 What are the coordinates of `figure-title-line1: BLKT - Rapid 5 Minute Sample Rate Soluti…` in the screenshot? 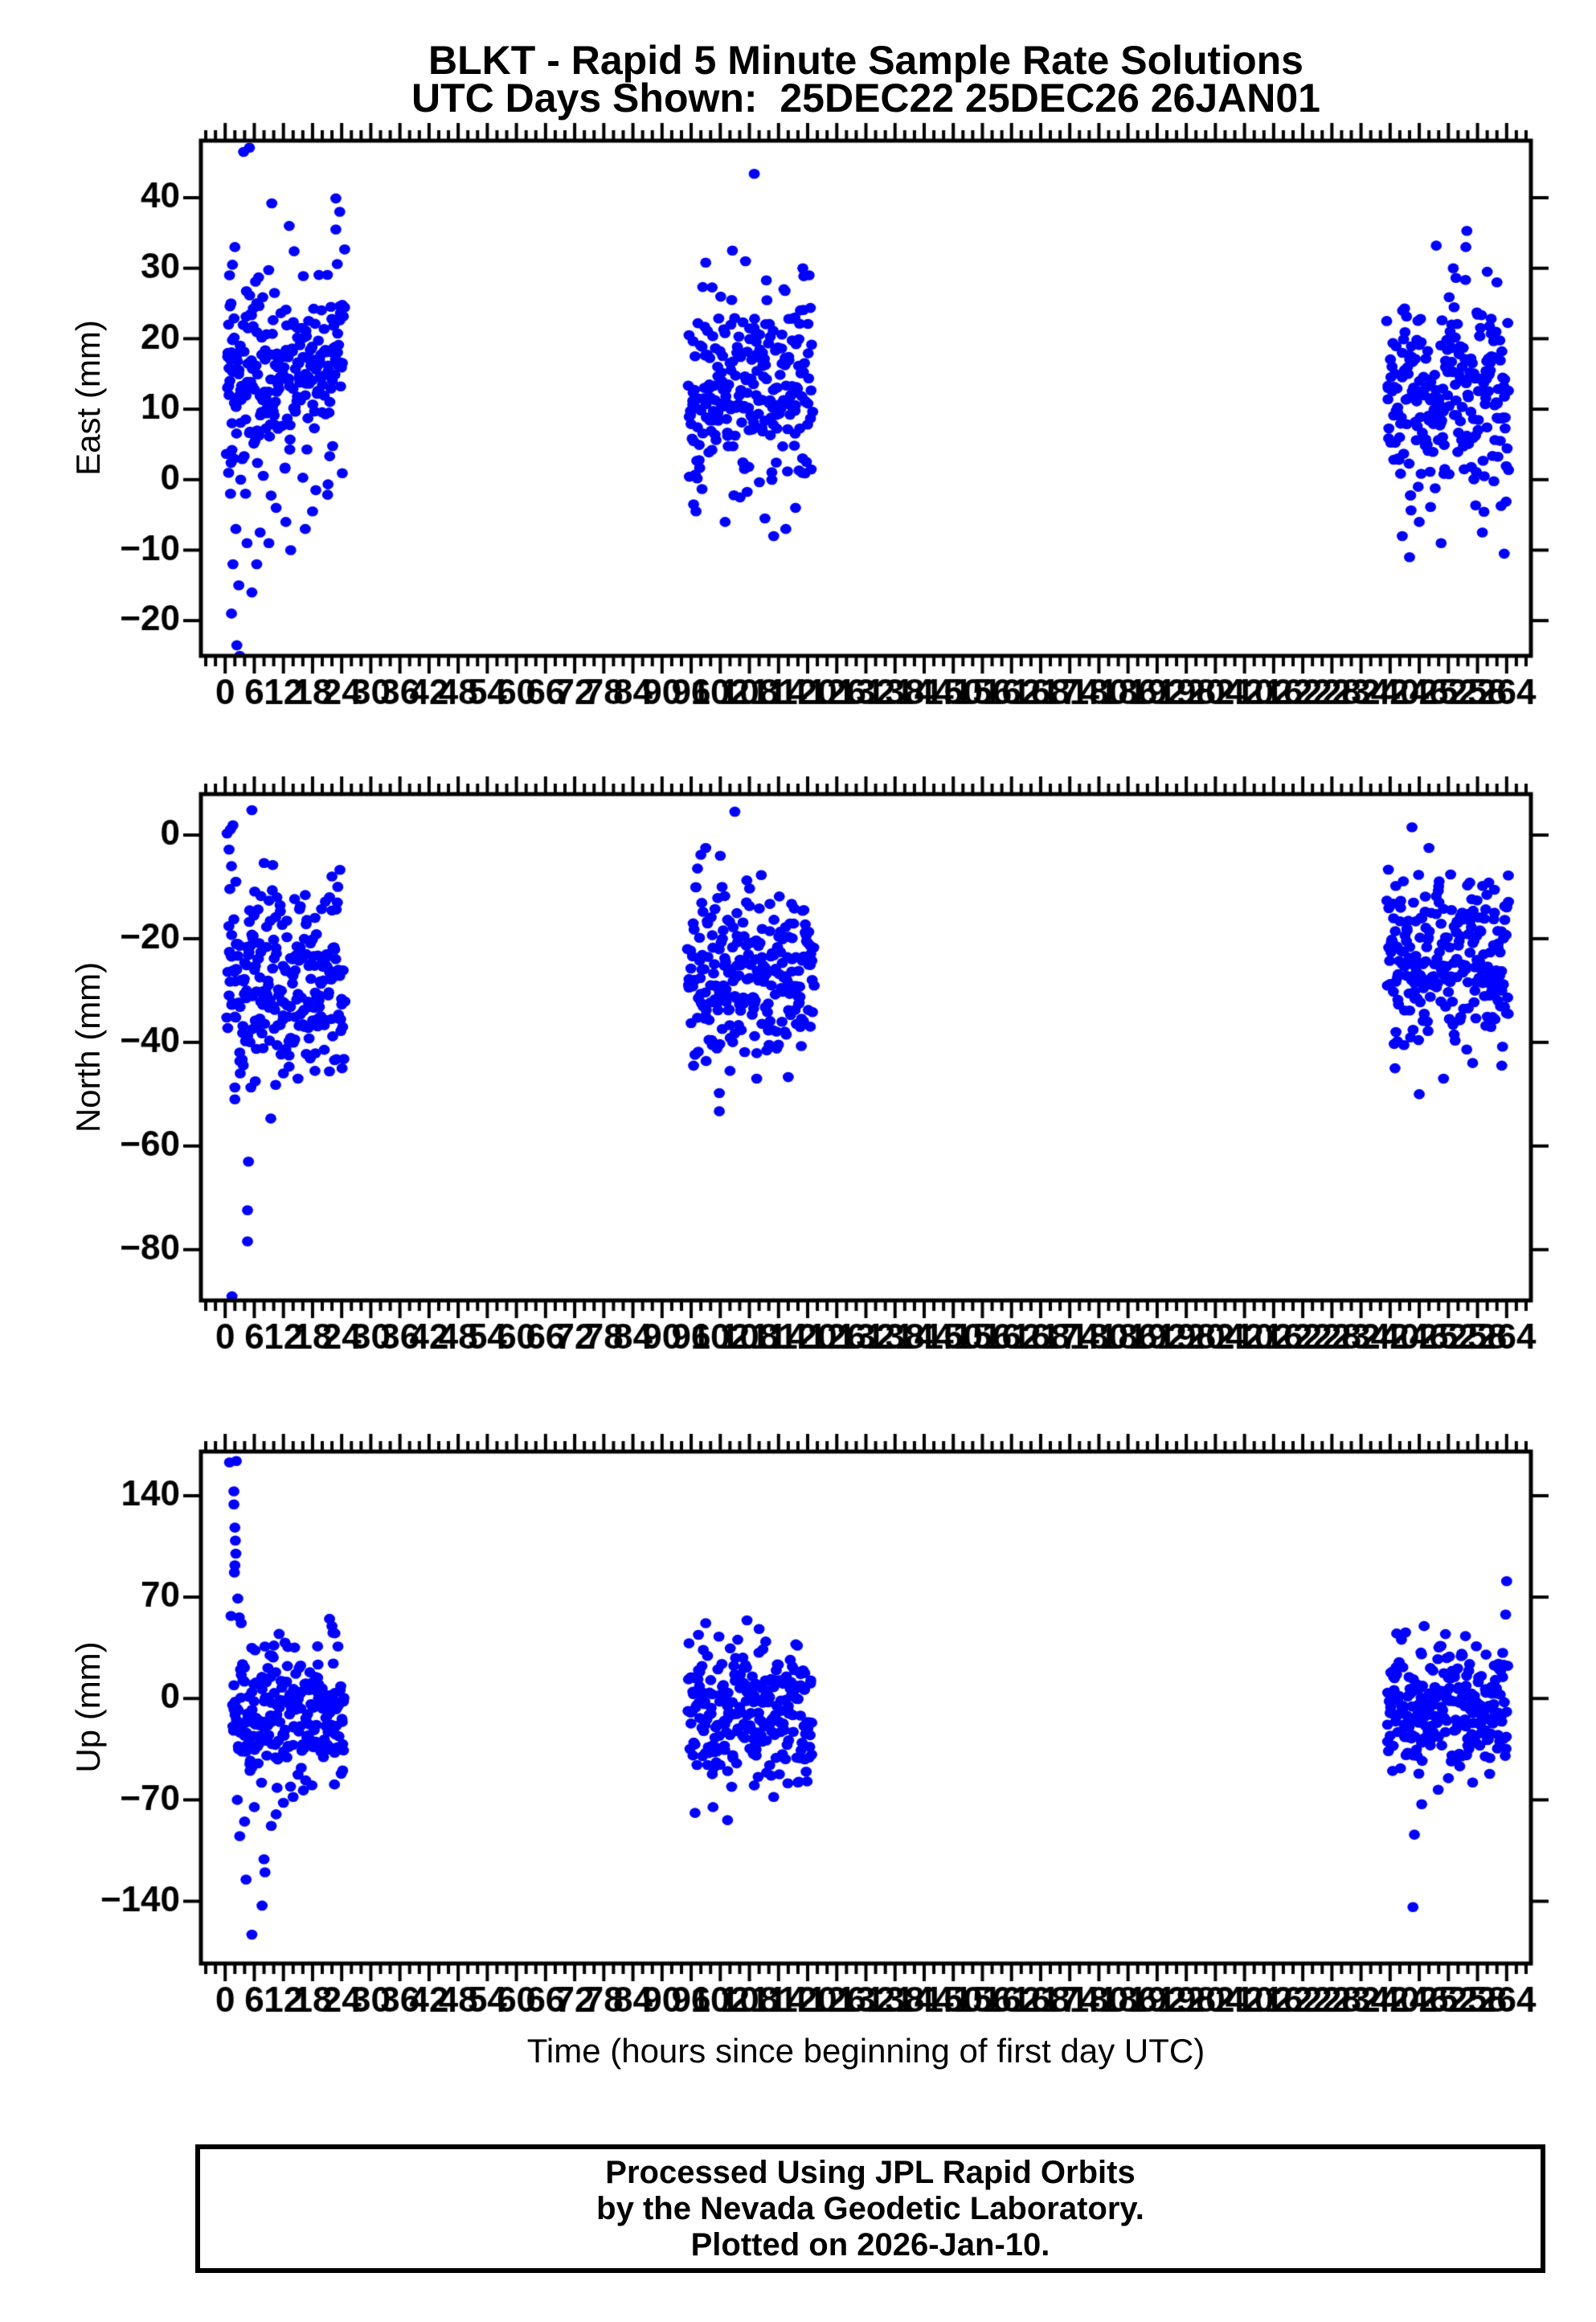 It's located at (865, 60).